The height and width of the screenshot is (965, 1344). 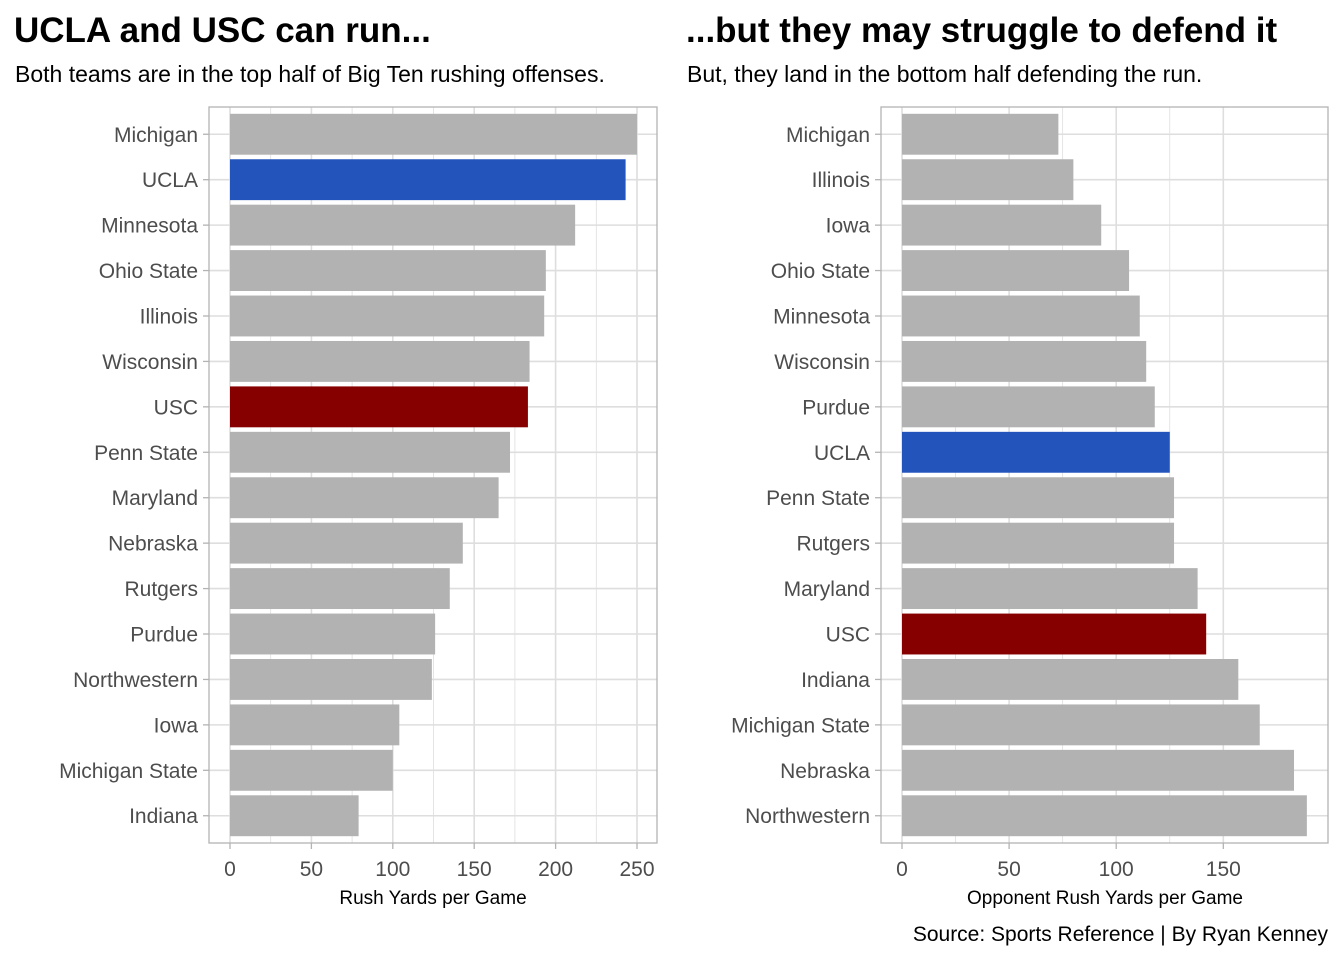 What do you see at coordinates (432, 898) in the screenshot?
I see `x-axis-title: Rush Yards per Game` at bounding box center [432, 898].